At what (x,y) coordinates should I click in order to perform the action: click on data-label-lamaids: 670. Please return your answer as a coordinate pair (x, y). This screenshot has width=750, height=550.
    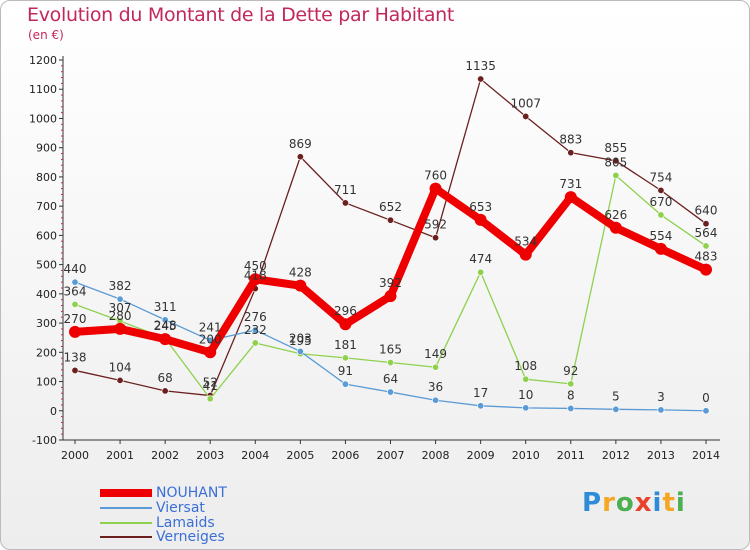
    Looking at the image, I should click on (660, 202).